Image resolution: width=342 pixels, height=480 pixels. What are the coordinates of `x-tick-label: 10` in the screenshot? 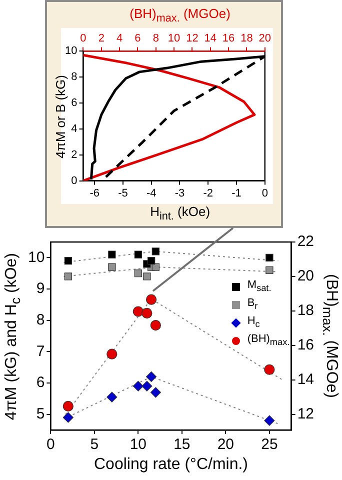 It's located at (138, 445).